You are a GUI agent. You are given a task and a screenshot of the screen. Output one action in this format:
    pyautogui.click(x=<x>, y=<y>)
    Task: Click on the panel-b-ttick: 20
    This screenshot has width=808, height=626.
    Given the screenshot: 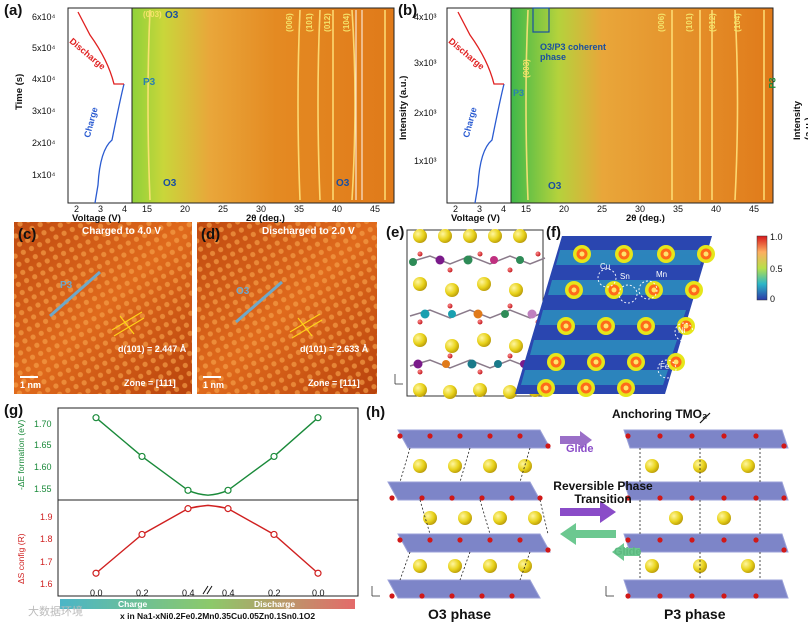 What is the action you would take?
    pyautogui.click(x=564, y=209)
    